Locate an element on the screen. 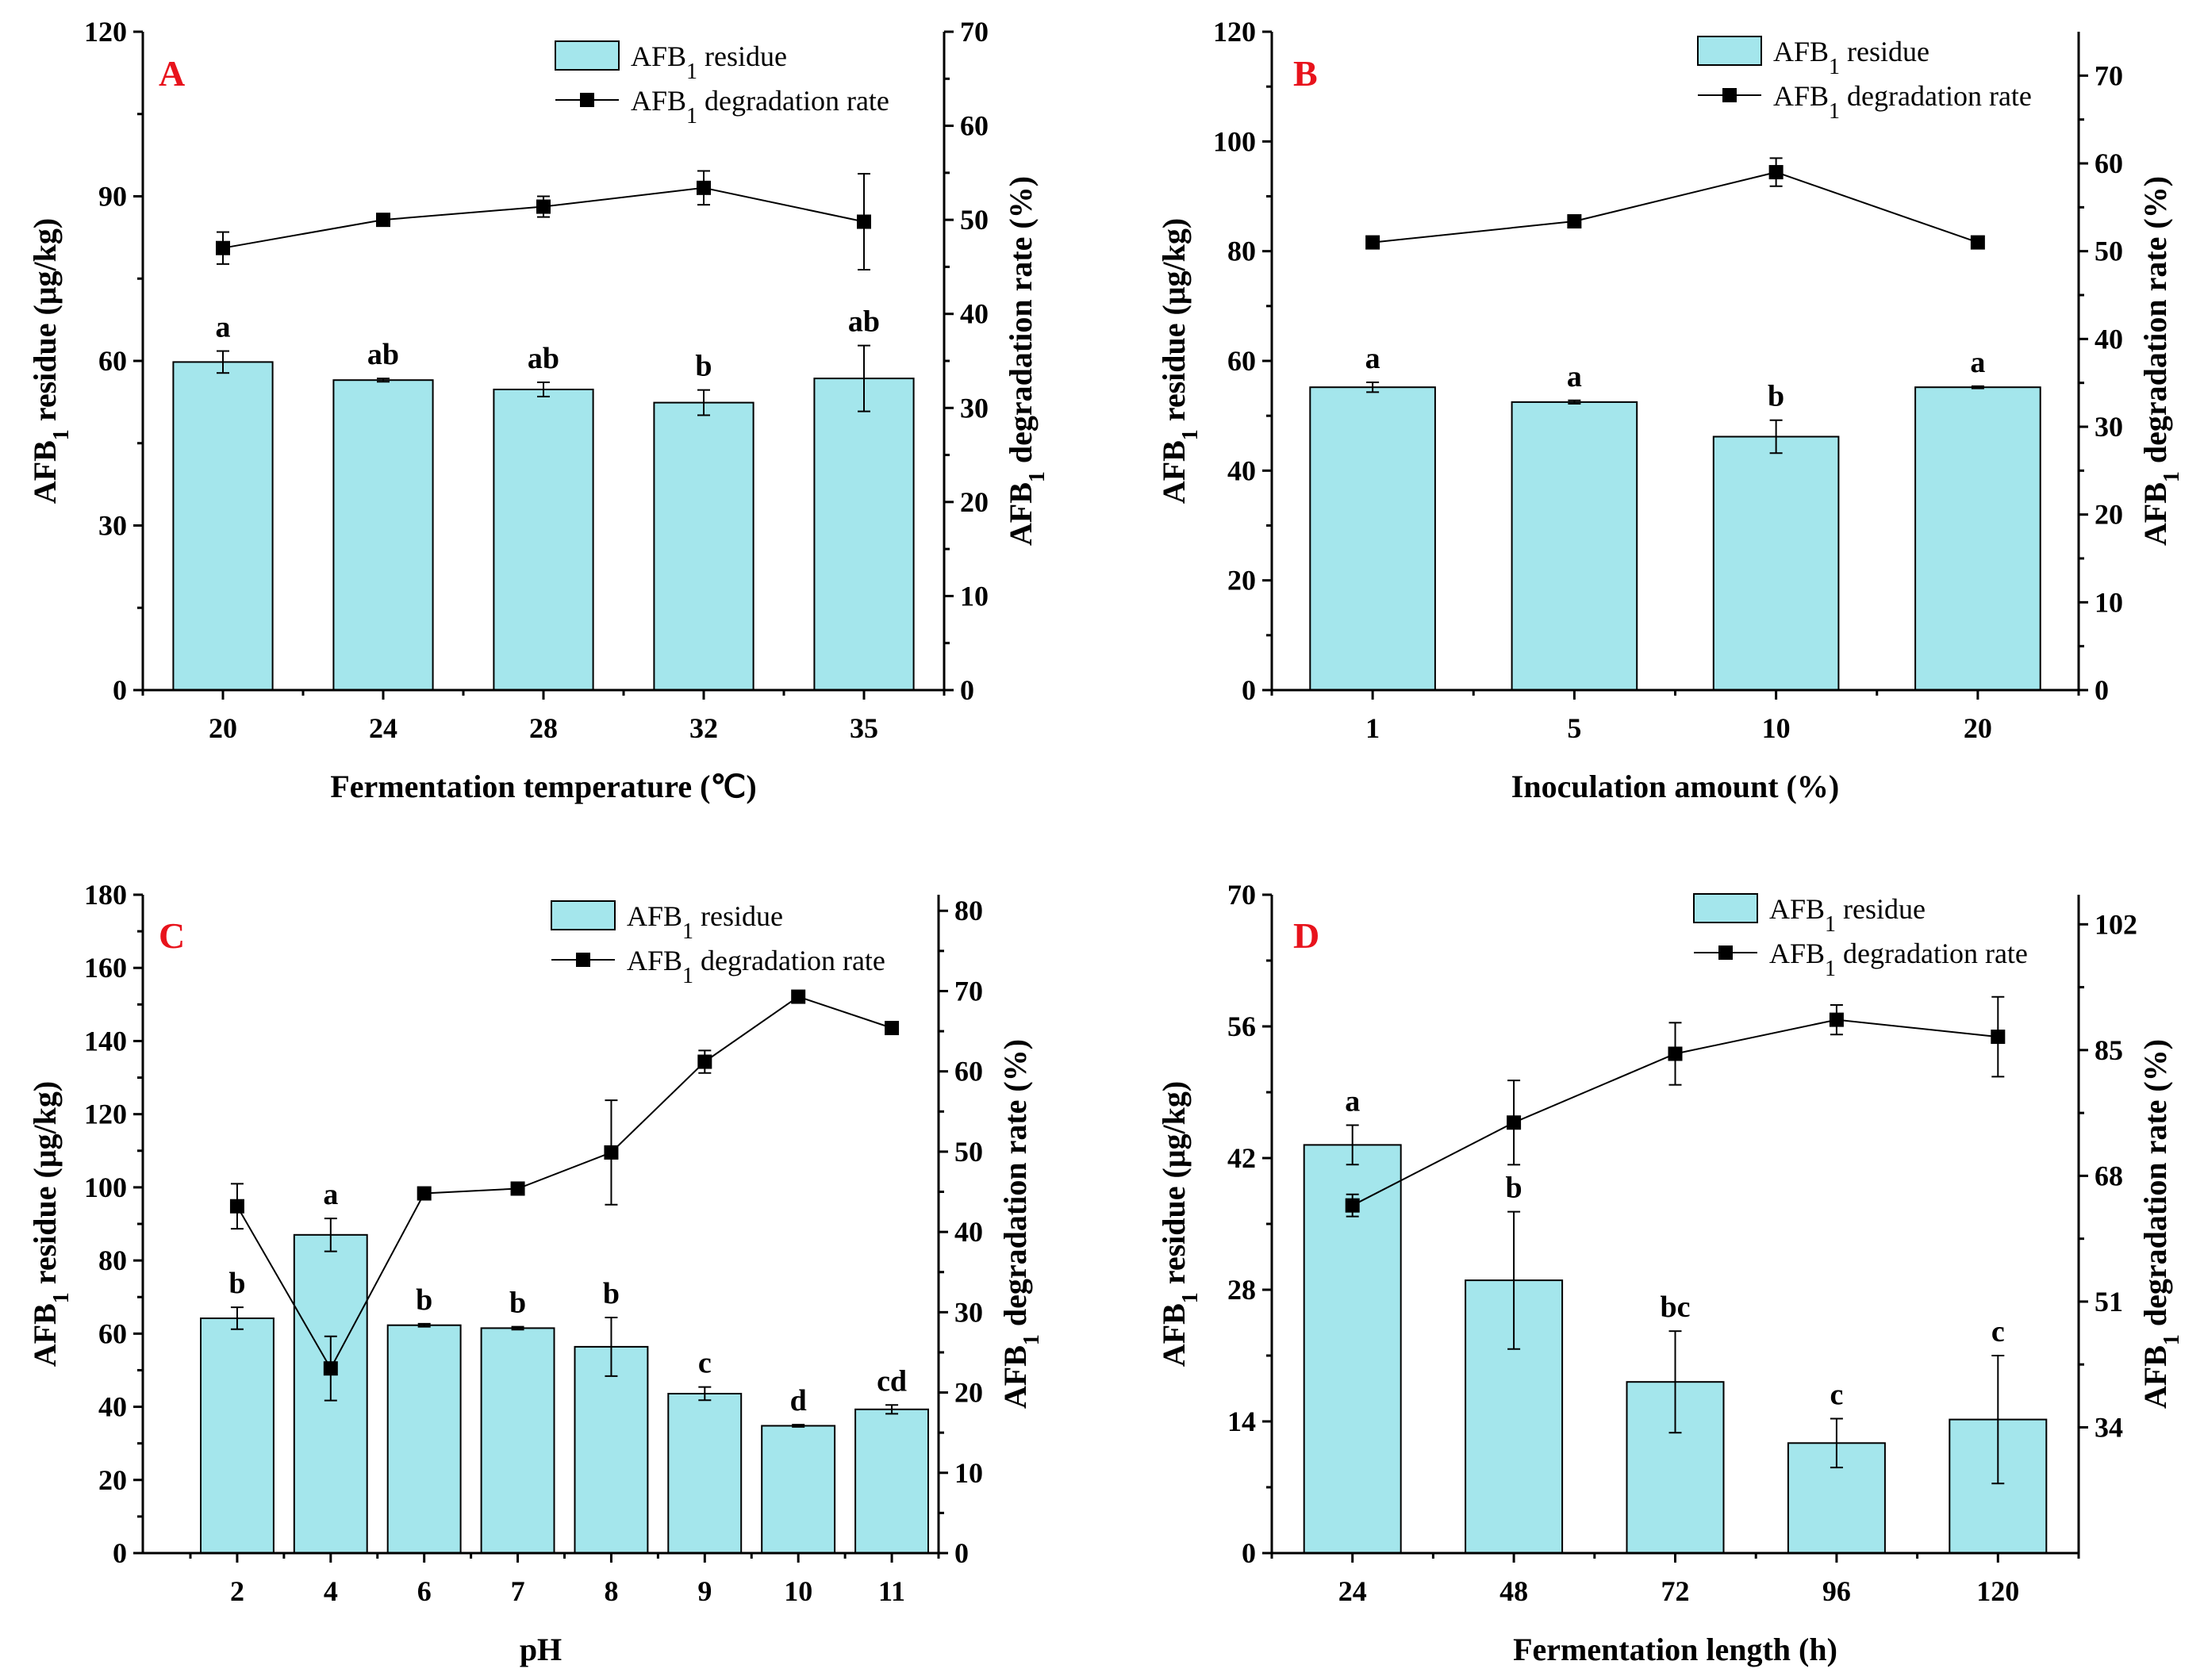  y-right-tick-label: 30 is located at coordinates (2109, 427).